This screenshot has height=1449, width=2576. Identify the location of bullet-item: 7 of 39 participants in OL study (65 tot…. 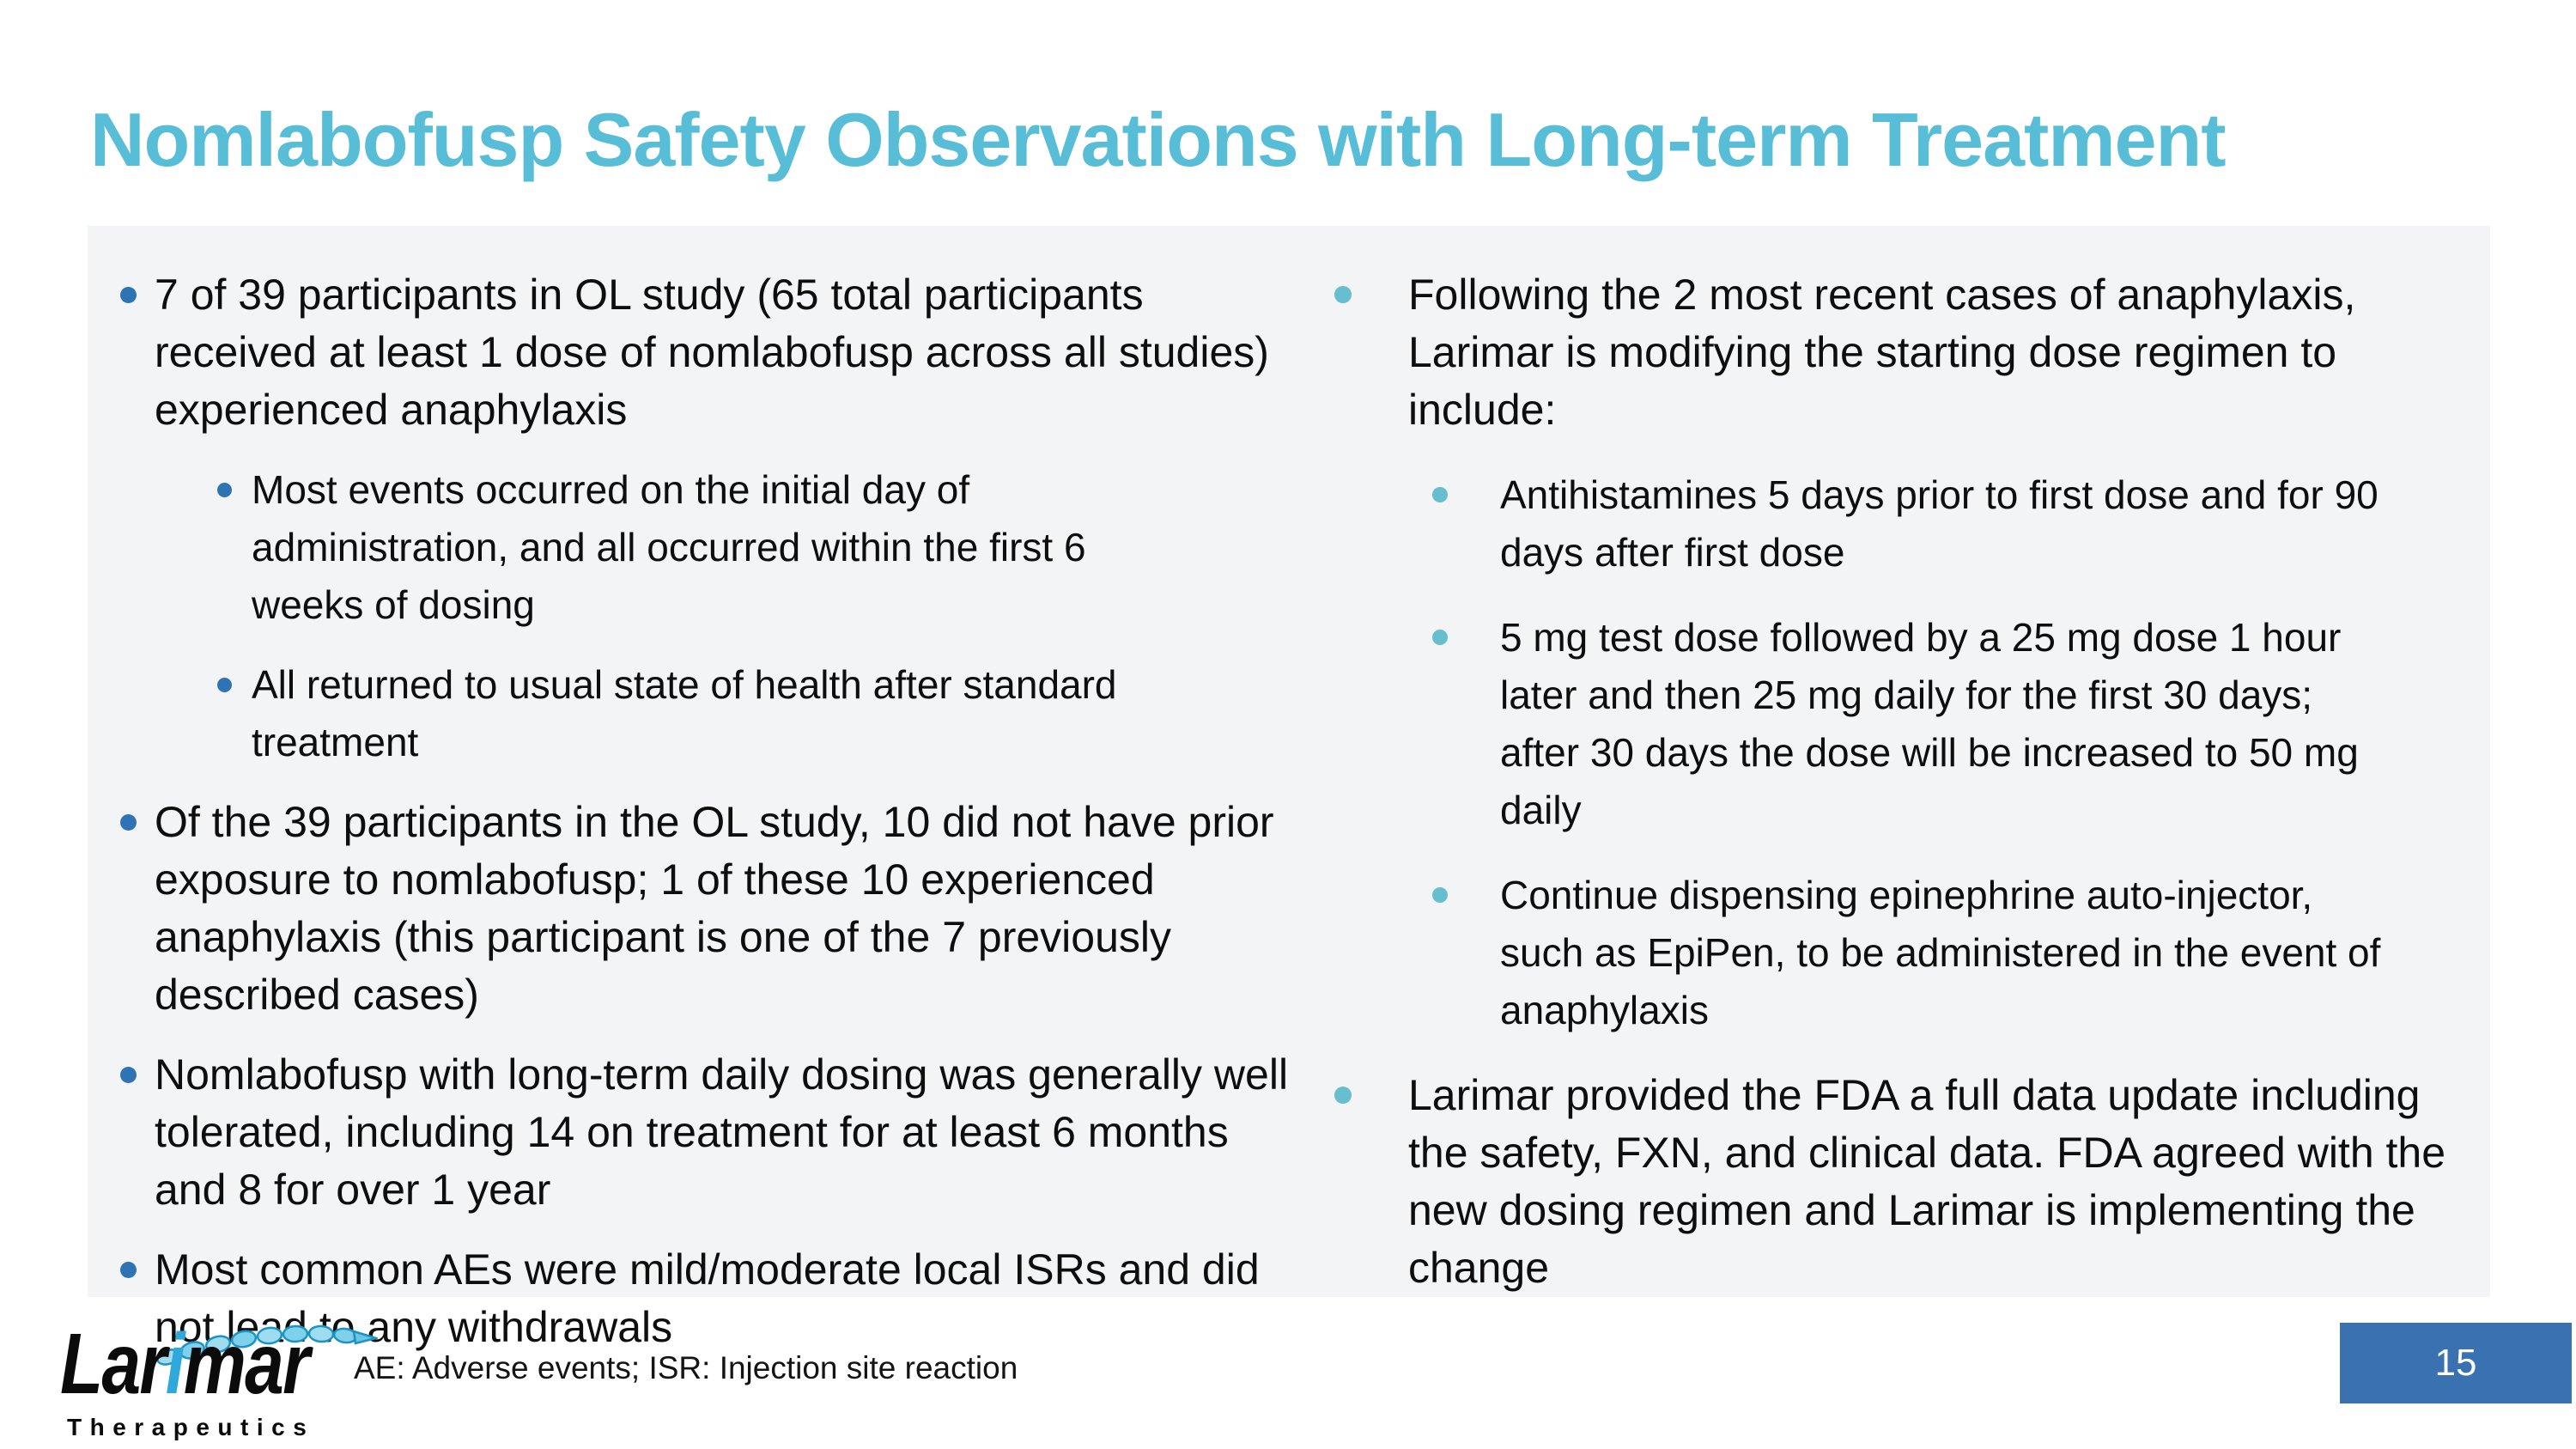
(730, 352).